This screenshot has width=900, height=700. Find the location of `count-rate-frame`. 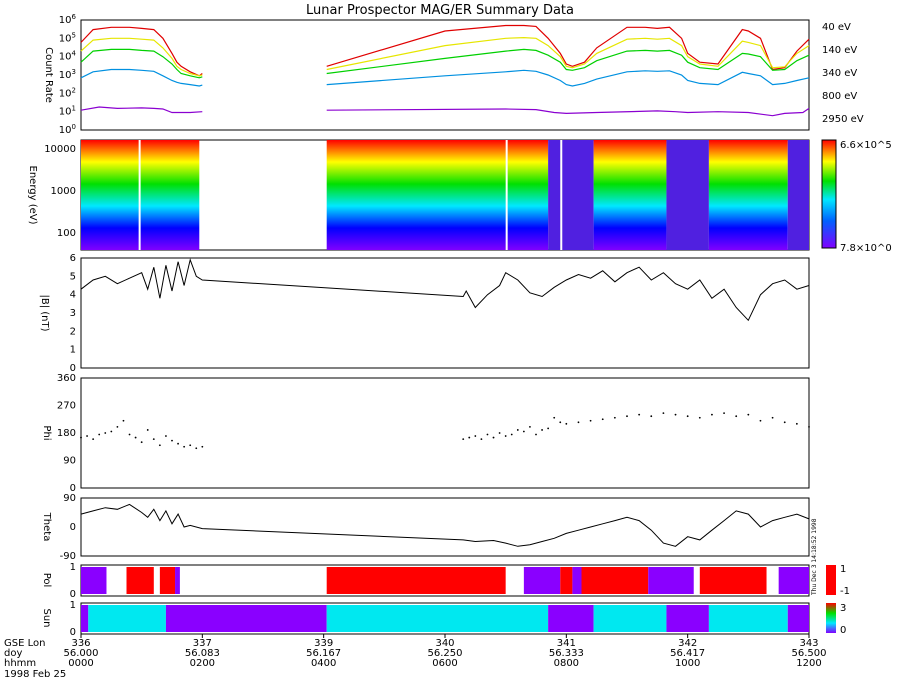

count-rate-frame is located at coordinates (445, 75).